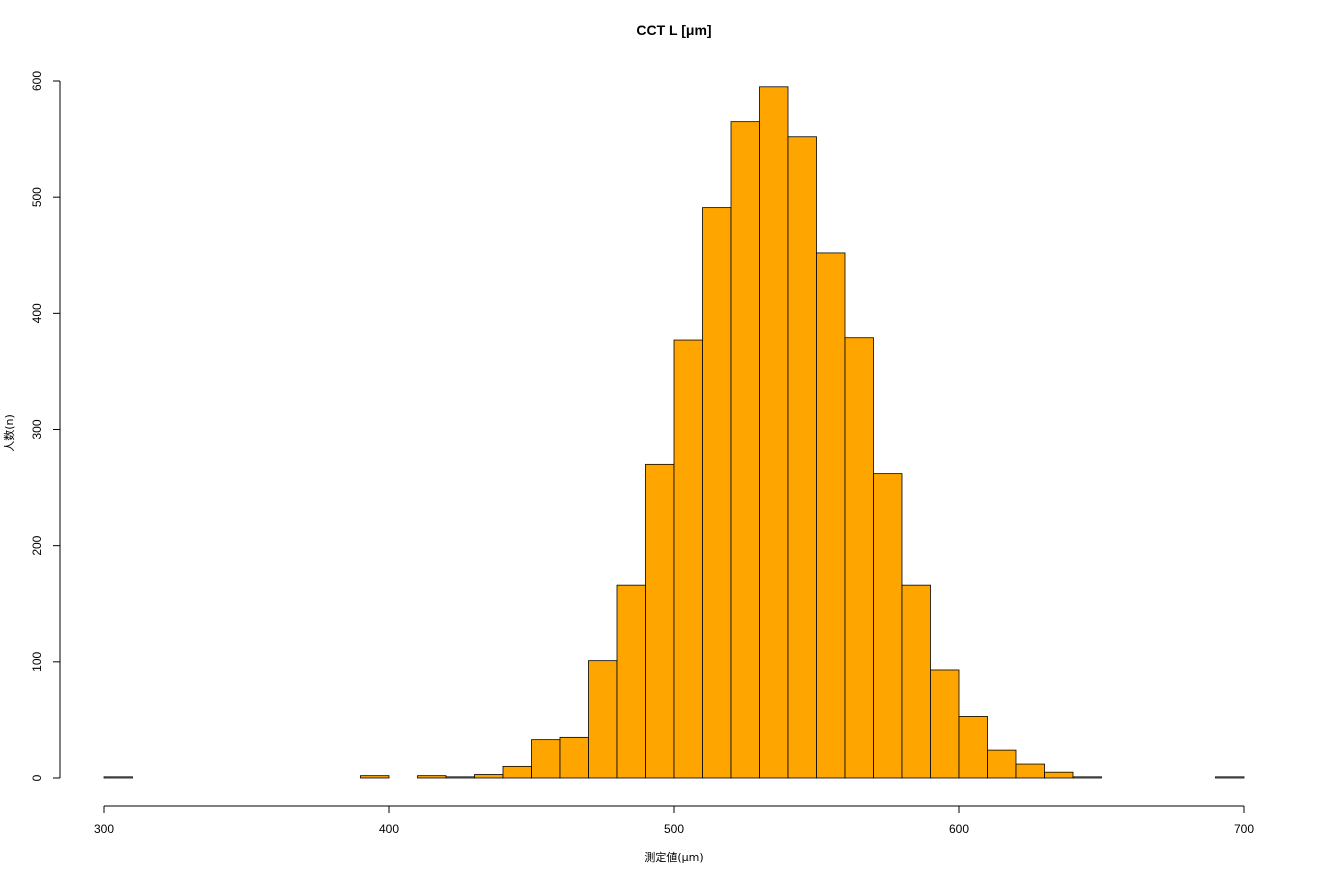  Describe the element at coordinates (9, 433) in the screenshot. I see `y-axis-title: 人数(n)` at that location.